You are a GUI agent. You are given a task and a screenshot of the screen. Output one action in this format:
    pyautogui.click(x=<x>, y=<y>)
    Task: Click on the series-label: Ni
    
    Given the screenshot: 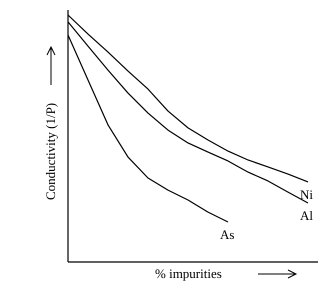 What is the action you would take?
    pyautogui.click(x=307, y=194)
    